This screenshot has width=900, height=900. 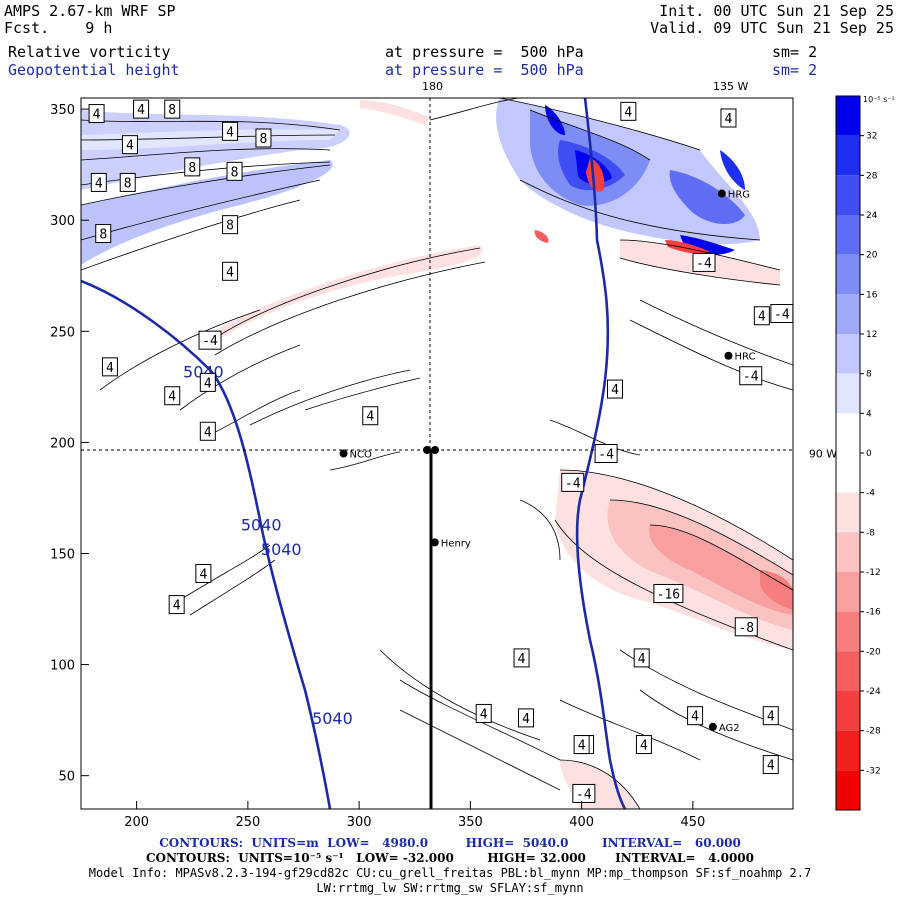 I want to click on colorbar-label: -16, so click(x=873, y=613).